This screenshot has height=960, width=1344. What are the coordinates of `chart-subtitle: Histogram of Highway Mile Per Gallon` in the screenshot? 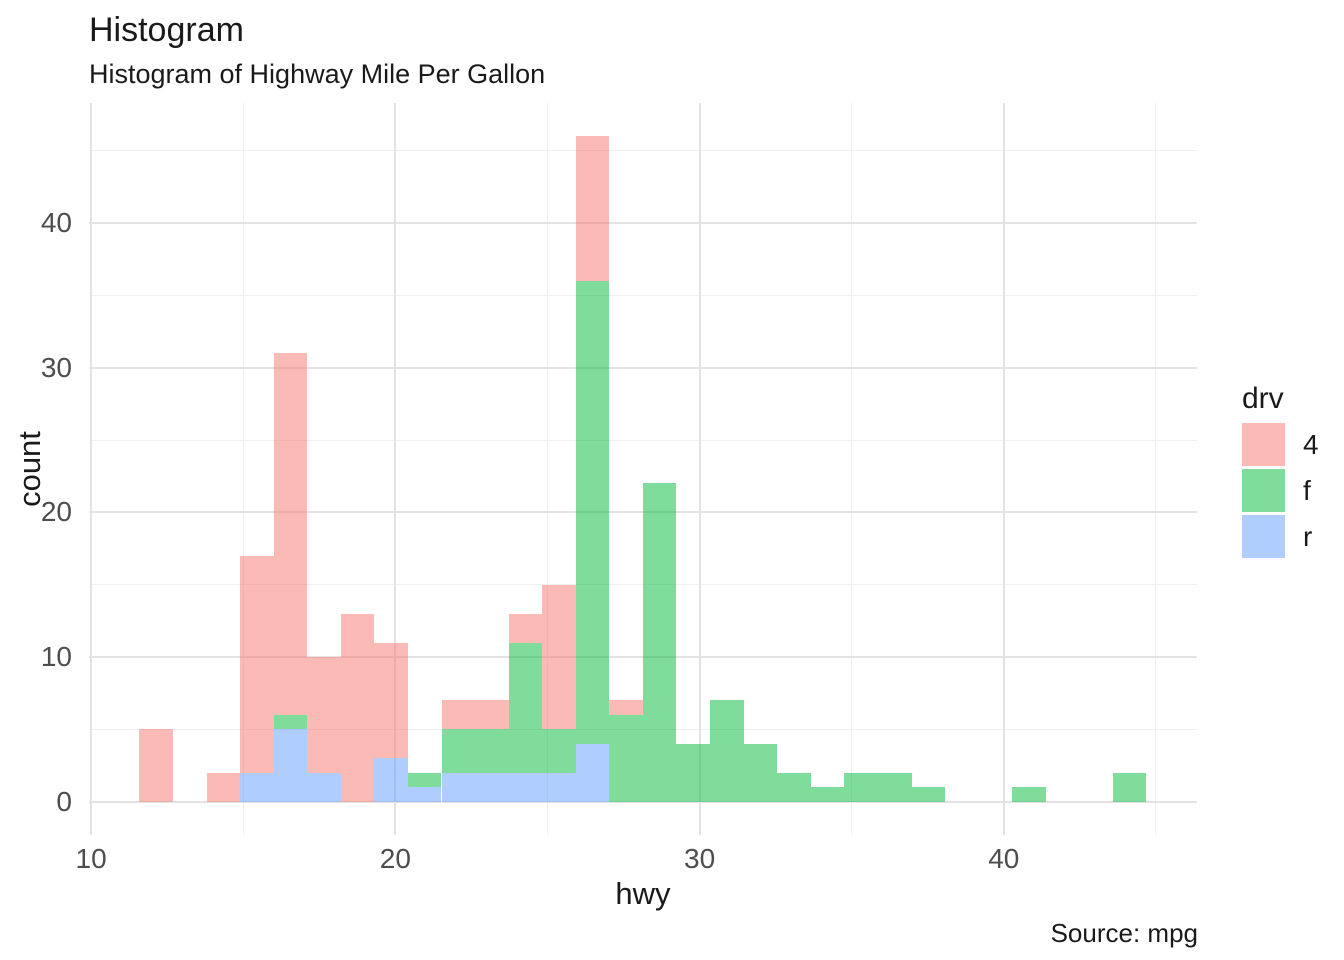 It's located at (317, 74).